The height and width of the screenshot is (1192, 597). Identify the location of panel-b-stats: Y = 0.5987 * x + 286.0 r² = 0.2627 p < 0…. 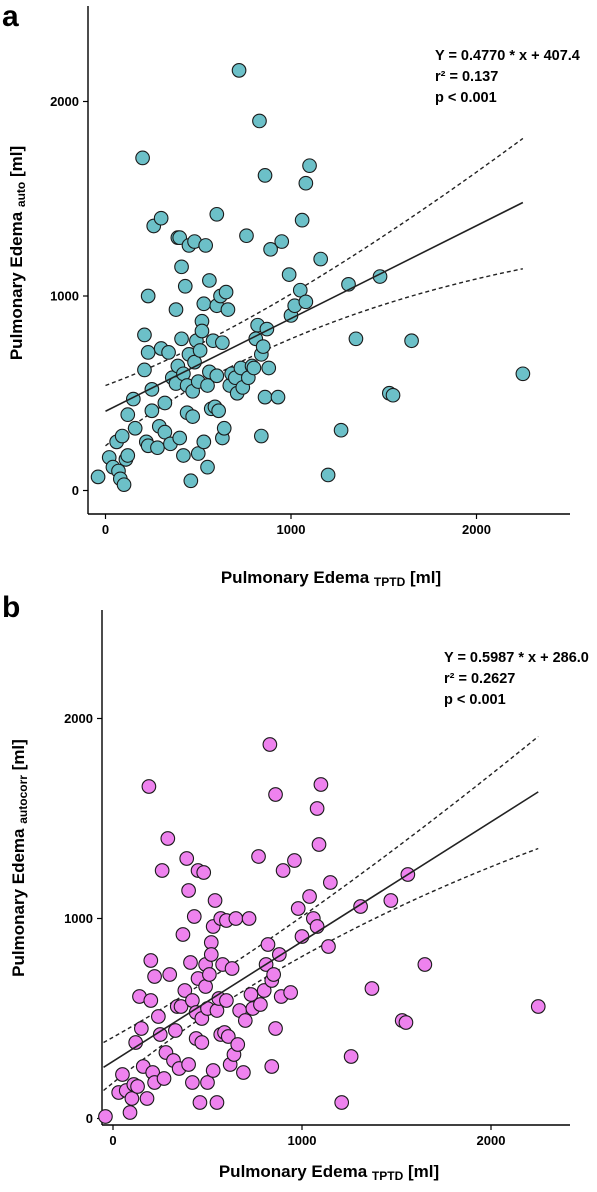
(516, 679).